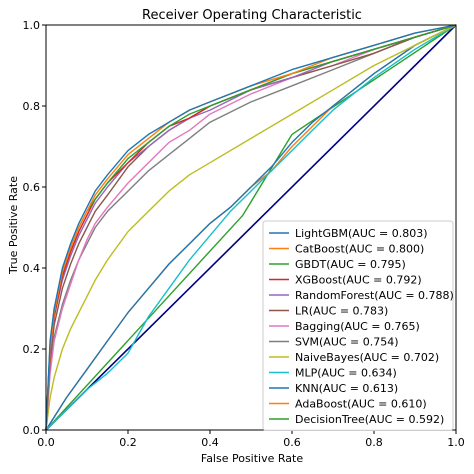  What do you see at coordinates (210, 442) in the screenshot?
I see `x-tick-label: 0.4` at bounding box center [210, 442].